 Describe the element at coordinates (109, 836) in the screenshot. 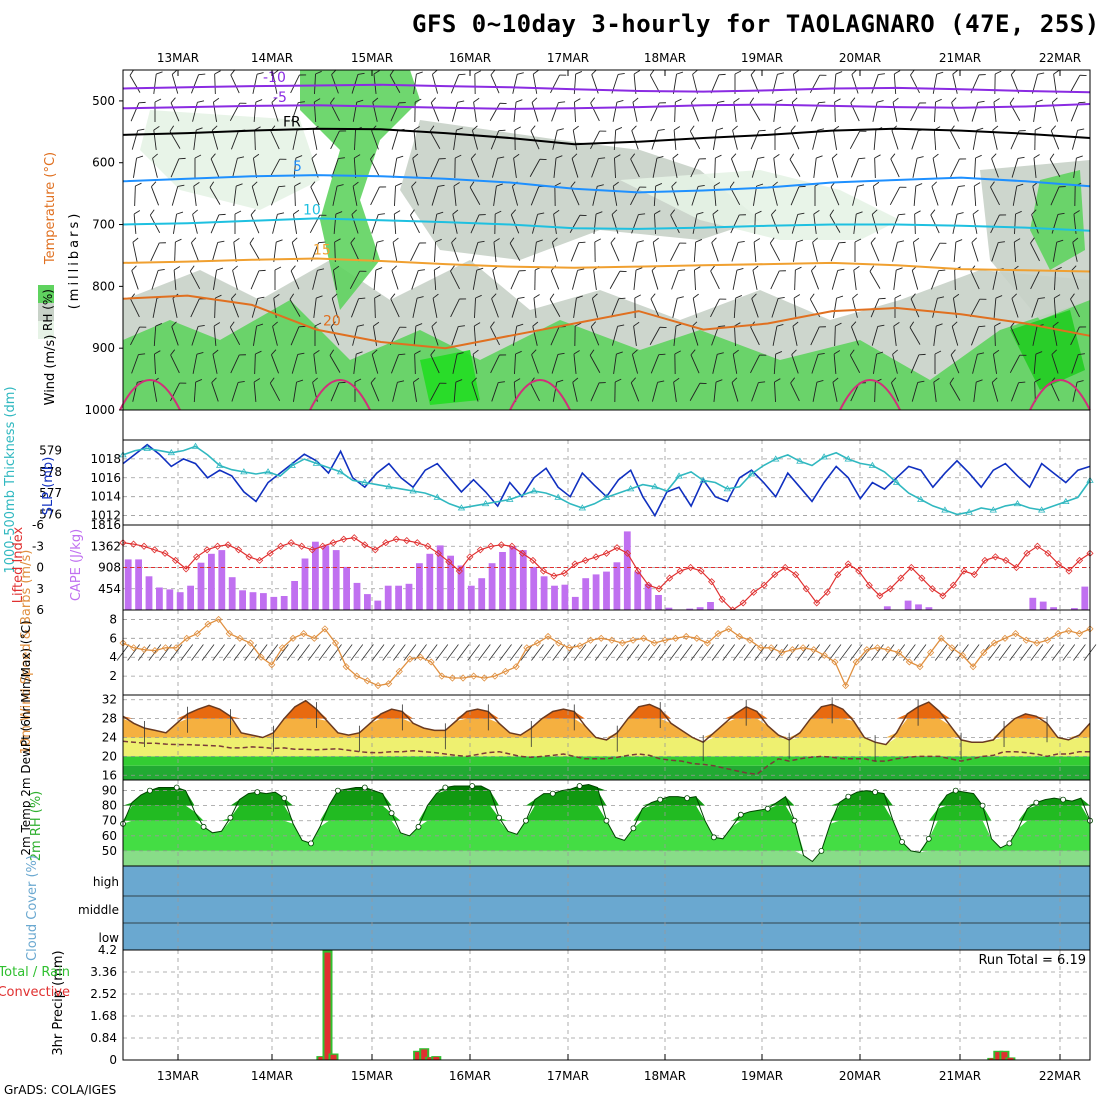

I see `rh-tick-label: 60` at that location.